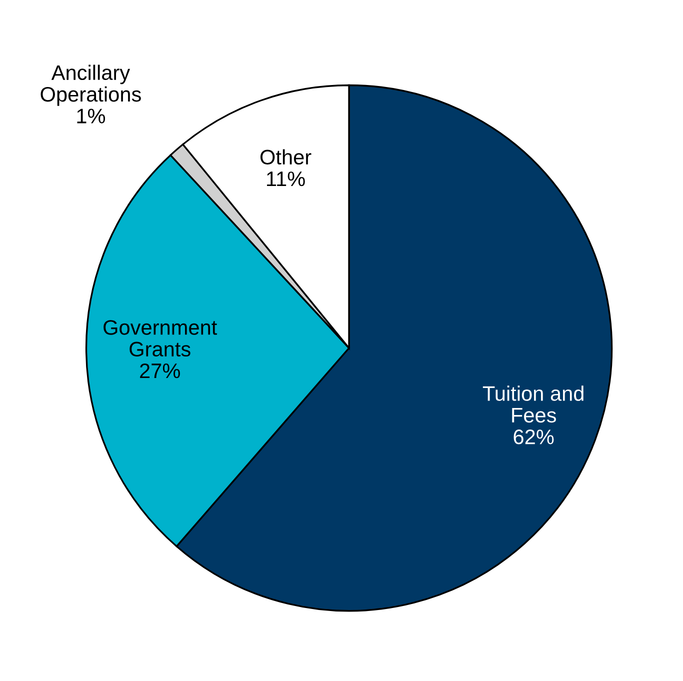 Image resolution: width=683 pixels, height=681 pixels. What do you see at coordinates (533, 404) in the screenshot?
I see `slice-label: Tuition and Fees` at bounding box center [533, 404].